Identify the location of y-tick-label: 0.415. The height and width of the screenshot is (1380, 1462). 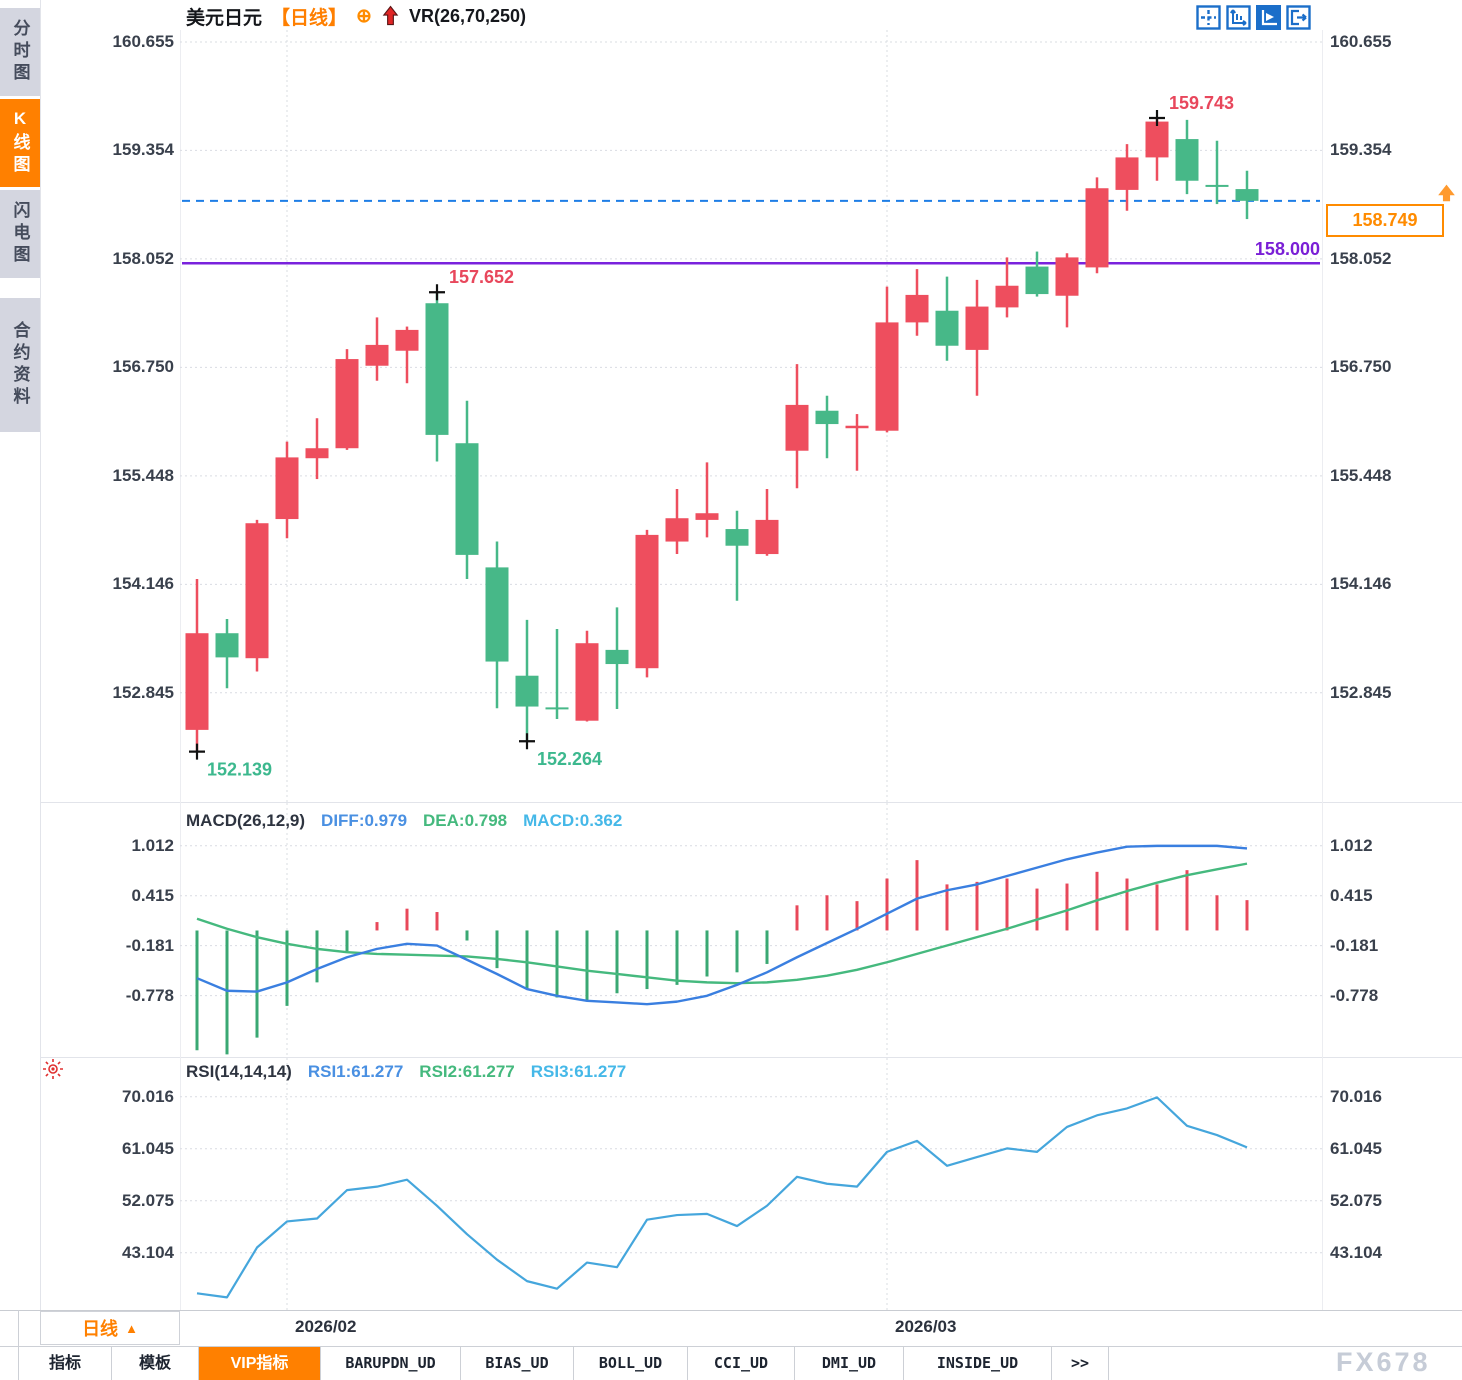
(152, 895).